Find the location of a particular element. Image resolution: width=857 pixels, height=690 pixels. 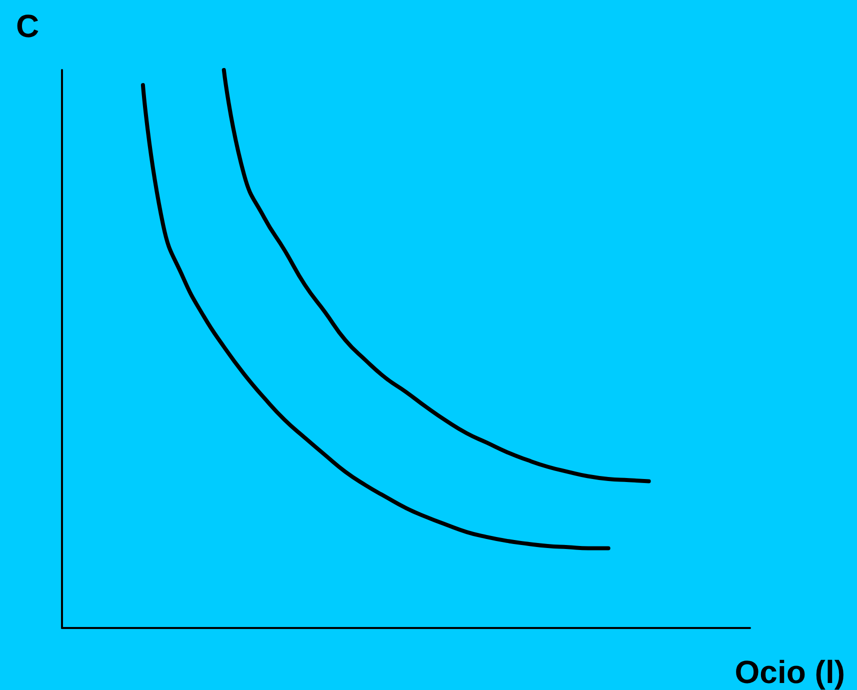

y-axis-title: C is located at coordinates (28, 26).